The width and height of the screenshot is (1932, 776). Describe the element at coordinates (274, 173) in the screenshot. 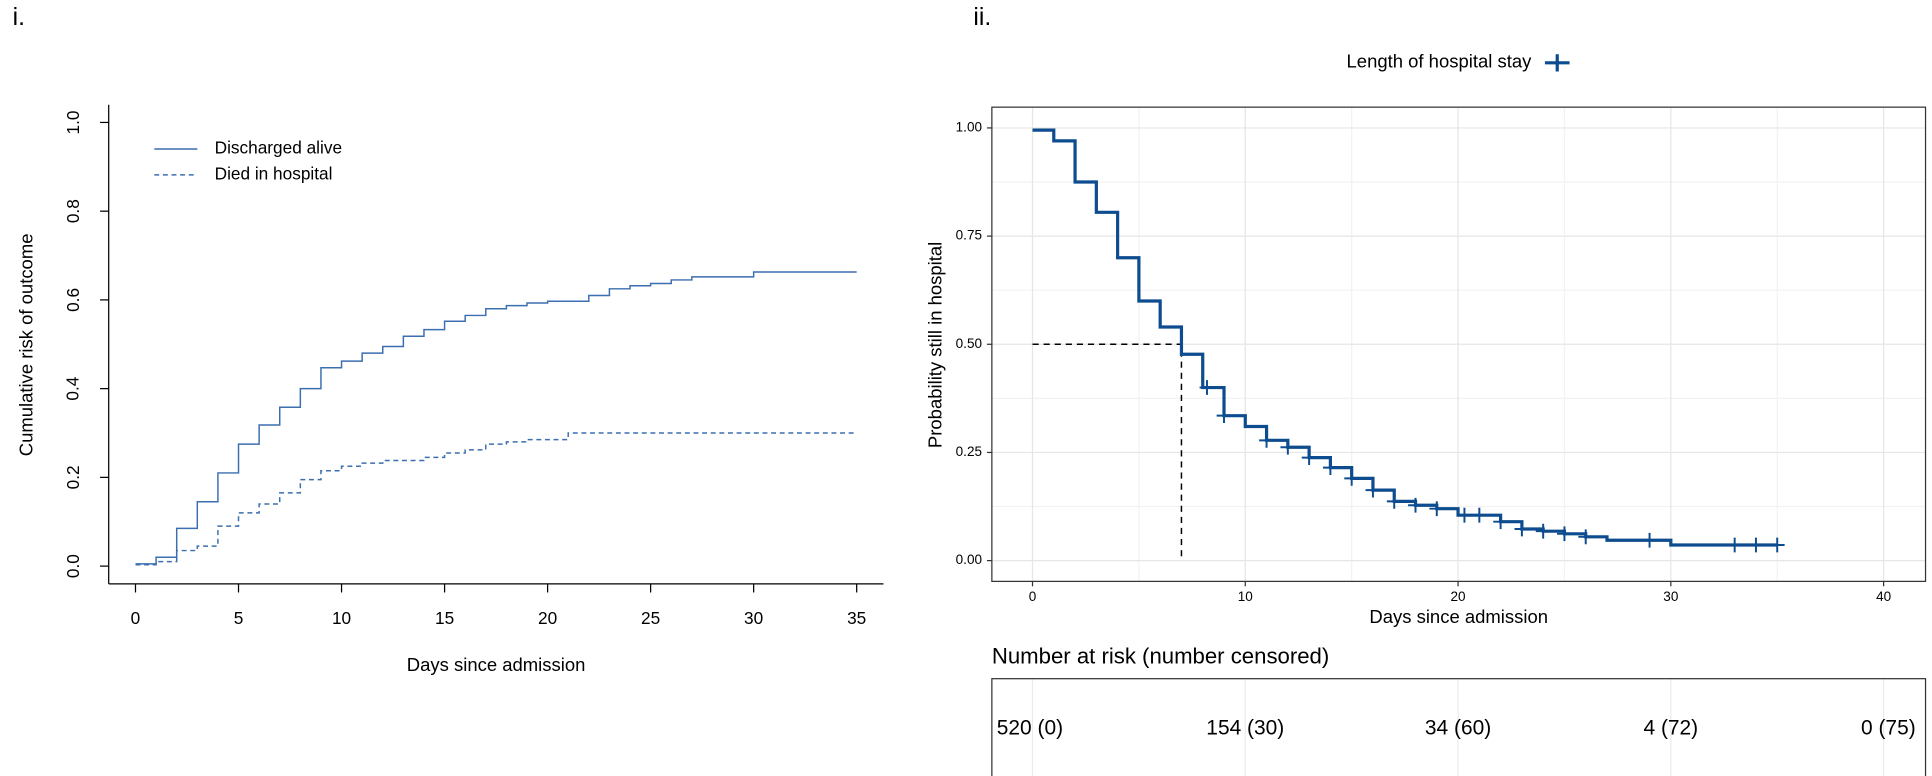

I see `legend-label: Died in hospital` at that location.